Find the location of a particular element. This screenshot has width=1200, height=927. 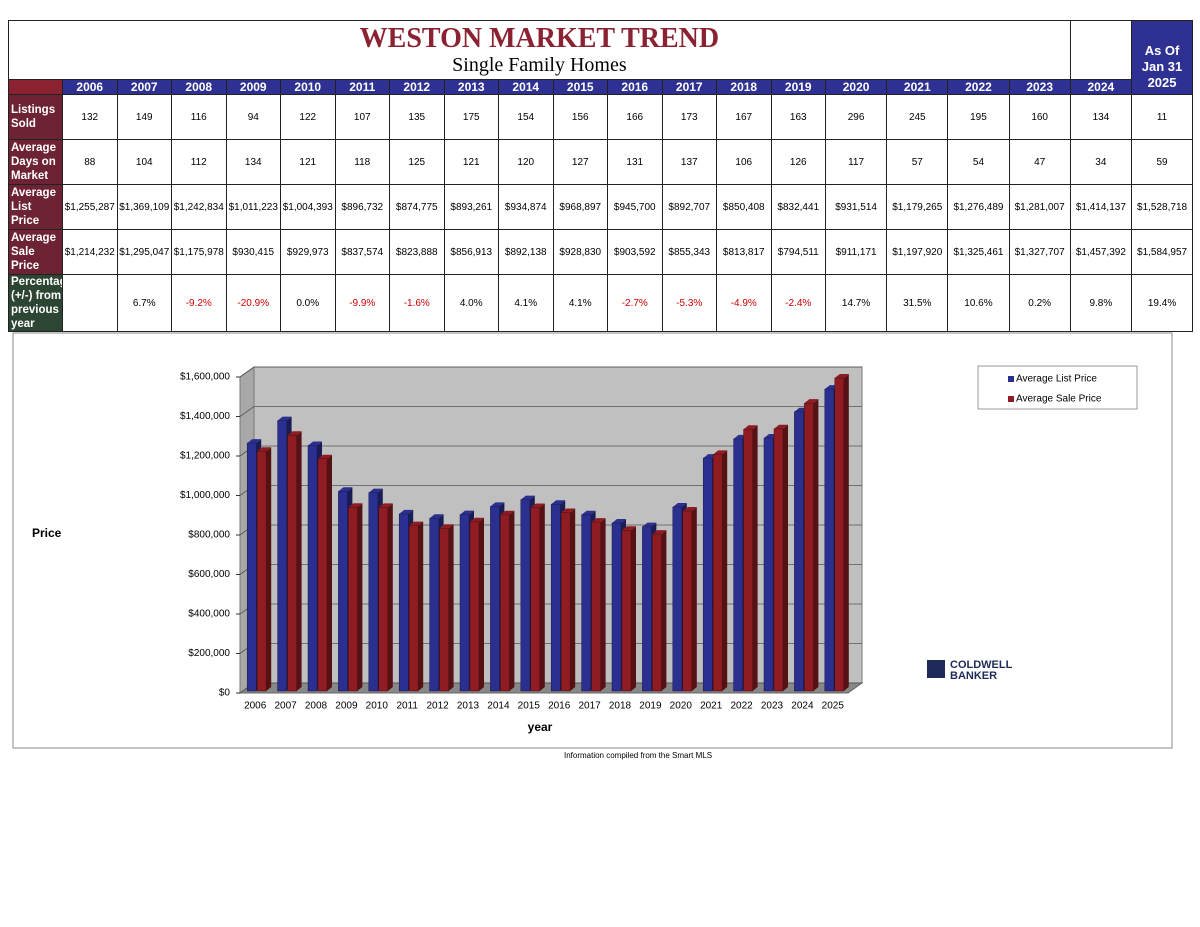

cell: 19.4% is located at coordinates (1162, 303).